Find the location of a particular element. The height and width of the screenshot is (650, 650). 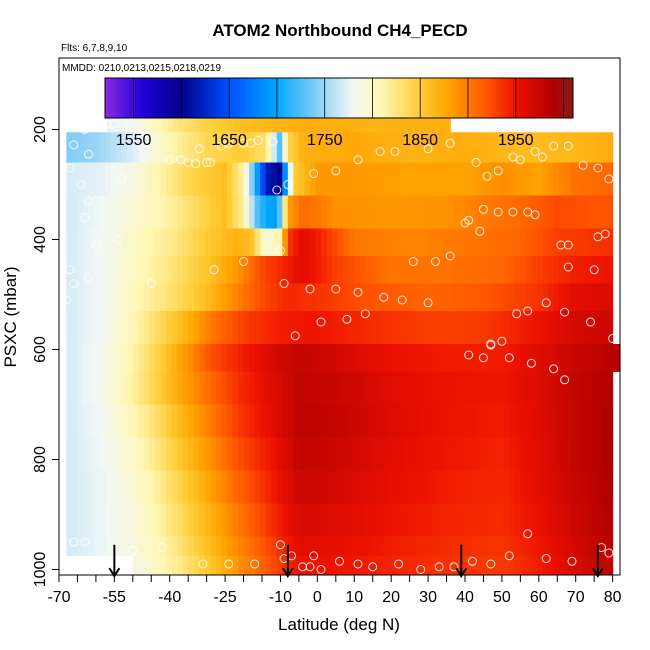

sample-point is located at coordinates (203, 564).